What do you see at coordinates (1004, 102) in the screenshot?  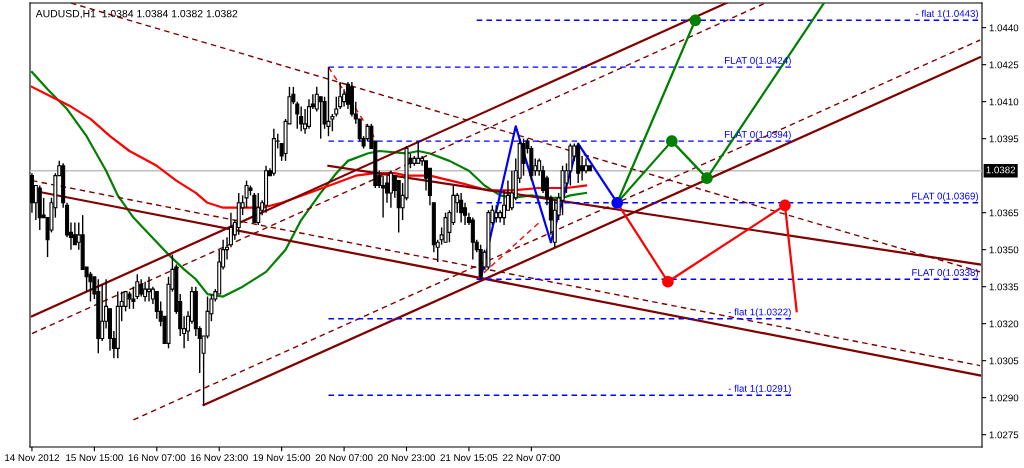 I see `y-tick-label: 1.0410` at bounding box center [1004, 102].